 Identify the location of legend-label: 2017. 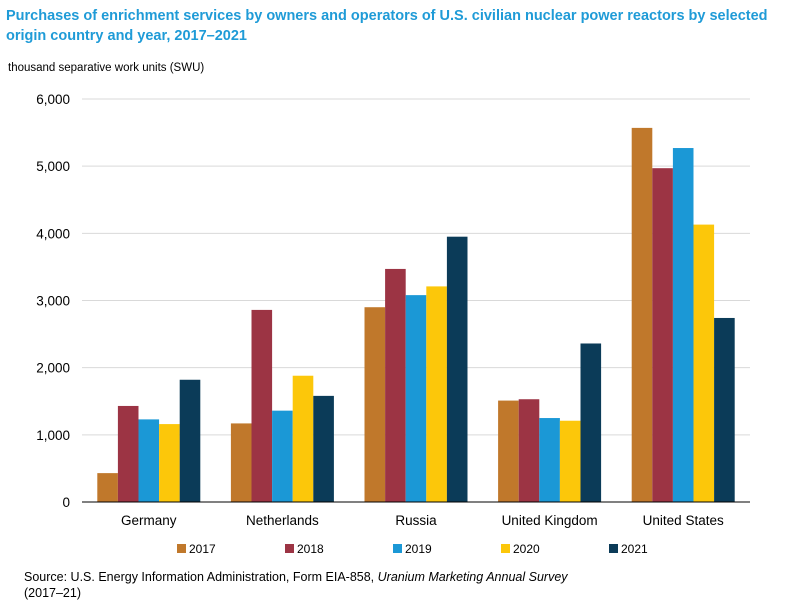
(202, 549).